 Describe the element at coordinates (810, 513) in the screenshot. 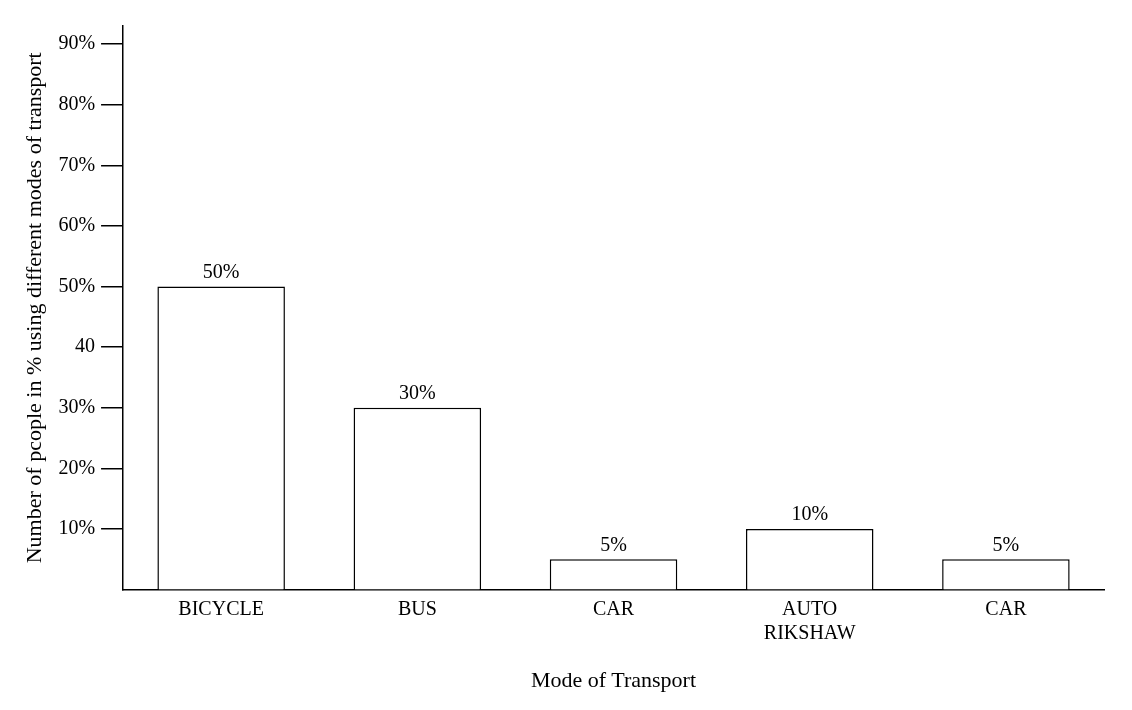

I see `data-label: 10%` at that location.